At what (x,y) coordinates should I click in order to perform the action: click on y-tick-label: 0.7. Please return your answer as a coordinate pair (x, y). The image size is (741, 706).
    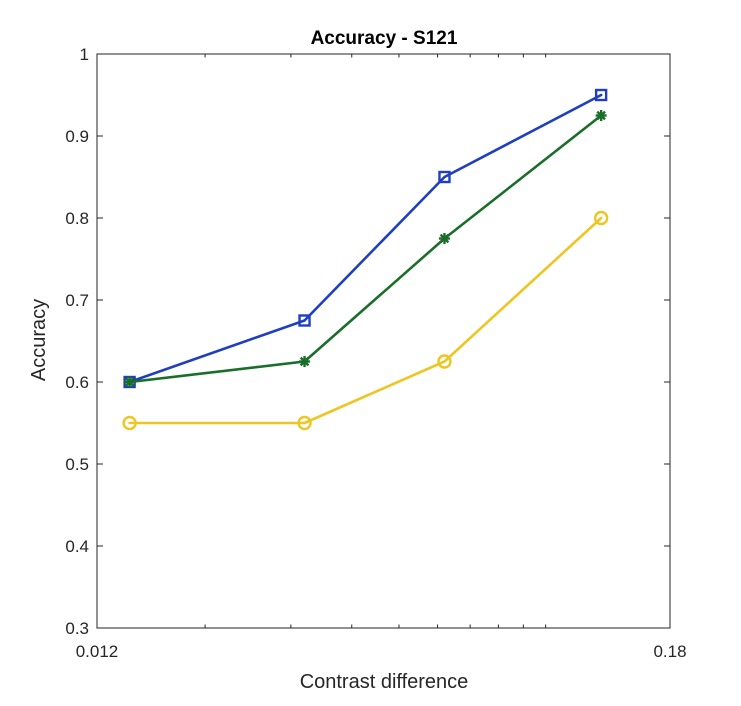
    Looking at the image, I should click on (77, 300).